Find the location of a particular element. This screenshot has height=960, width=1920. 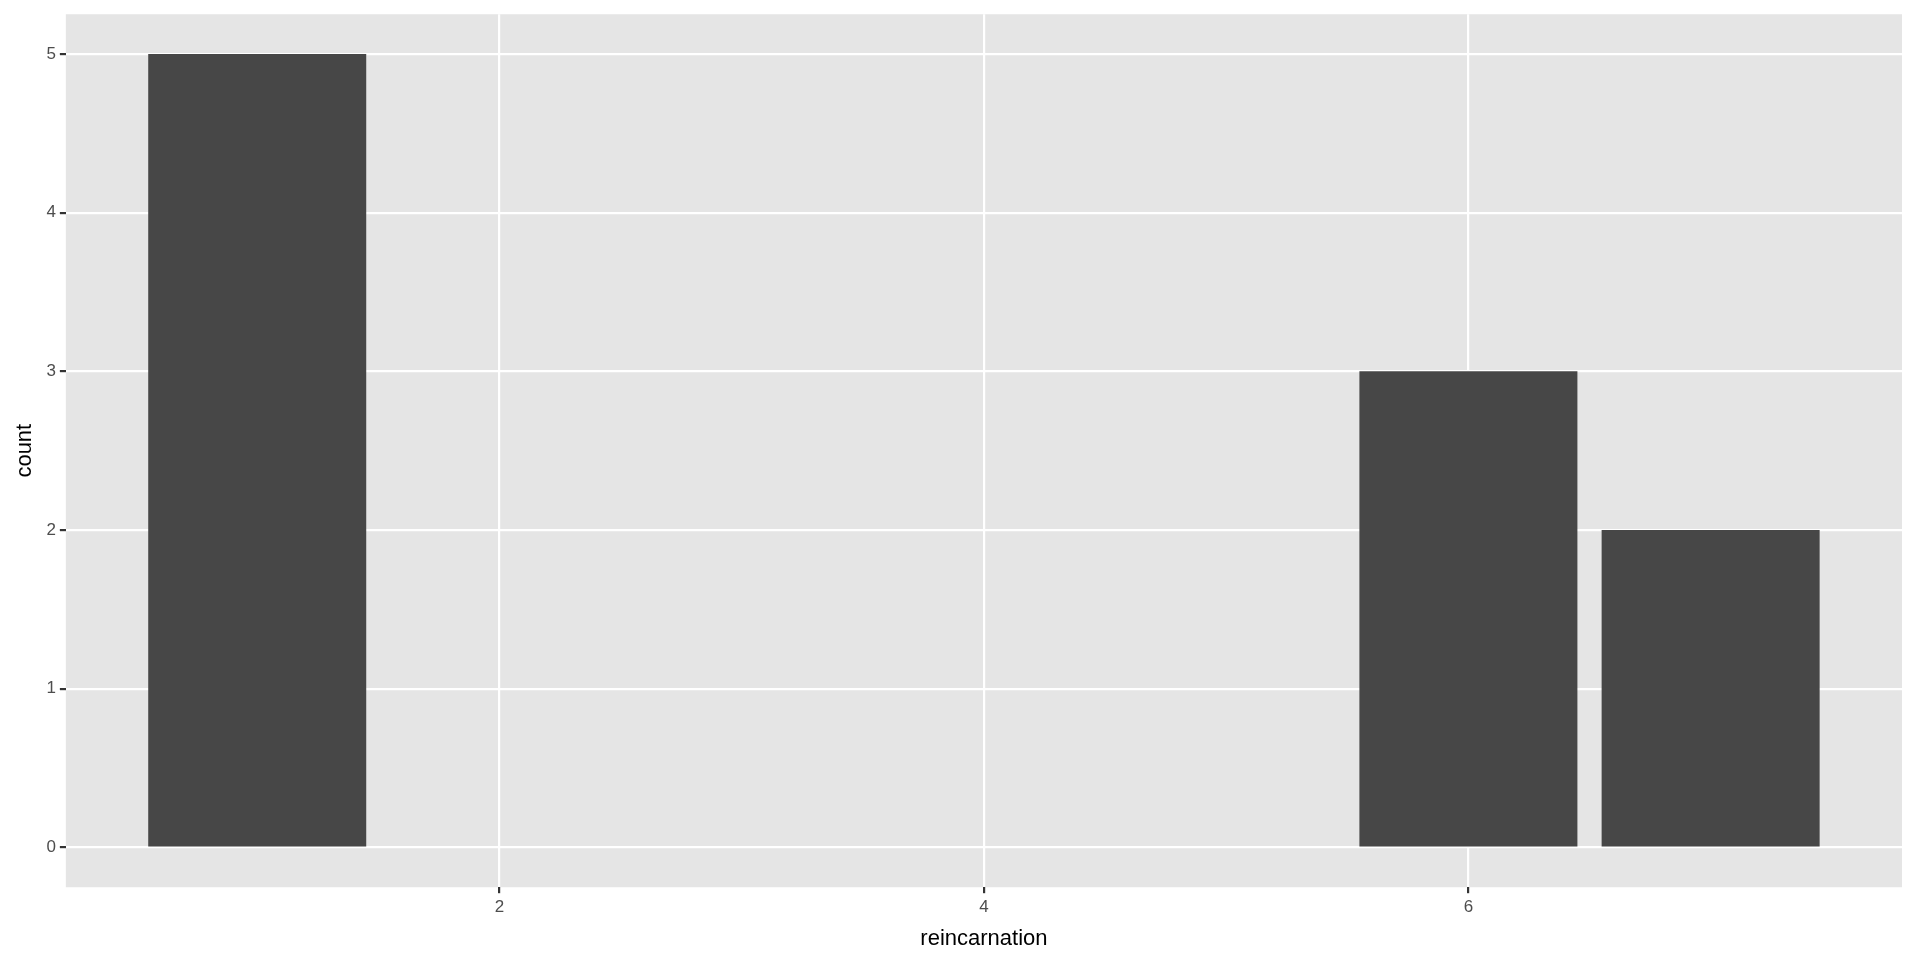

y-tick-label: 2 is located at coordinates (51, 529).